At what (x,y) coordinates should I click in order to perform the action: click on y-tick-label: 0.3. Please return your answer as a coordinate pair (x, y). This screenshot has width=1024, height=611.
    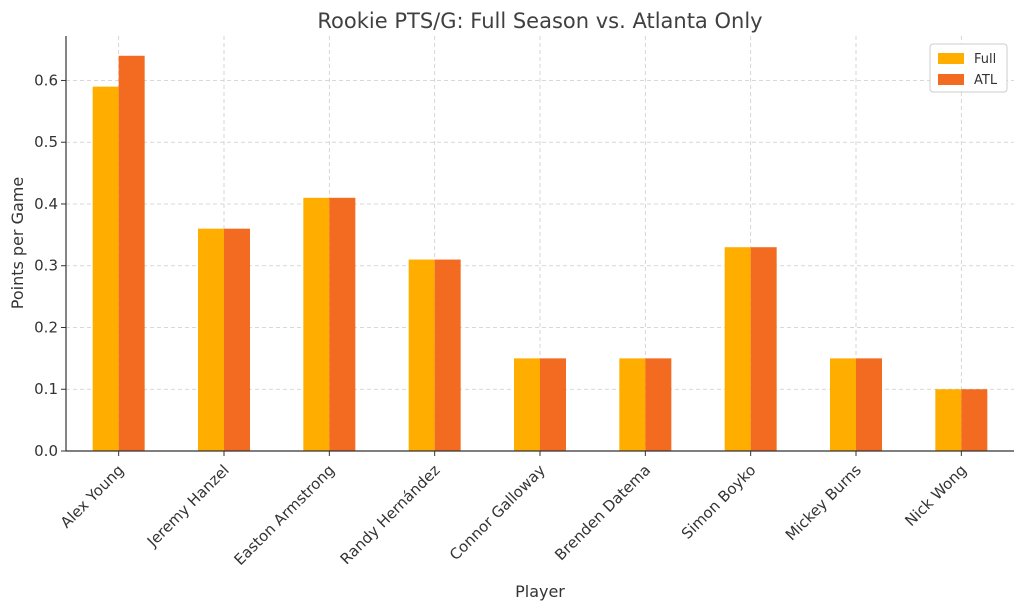
    Looking at the image, I should click on (46, 266).